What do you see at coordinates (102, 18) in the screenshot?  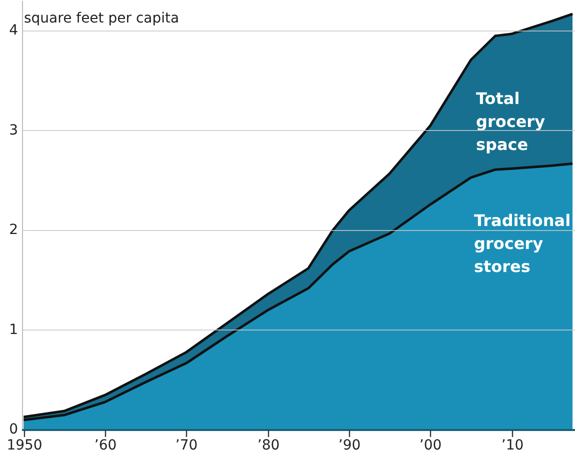 I see `y-axis-title: square feet per capita` at bounding box center [102, 18].